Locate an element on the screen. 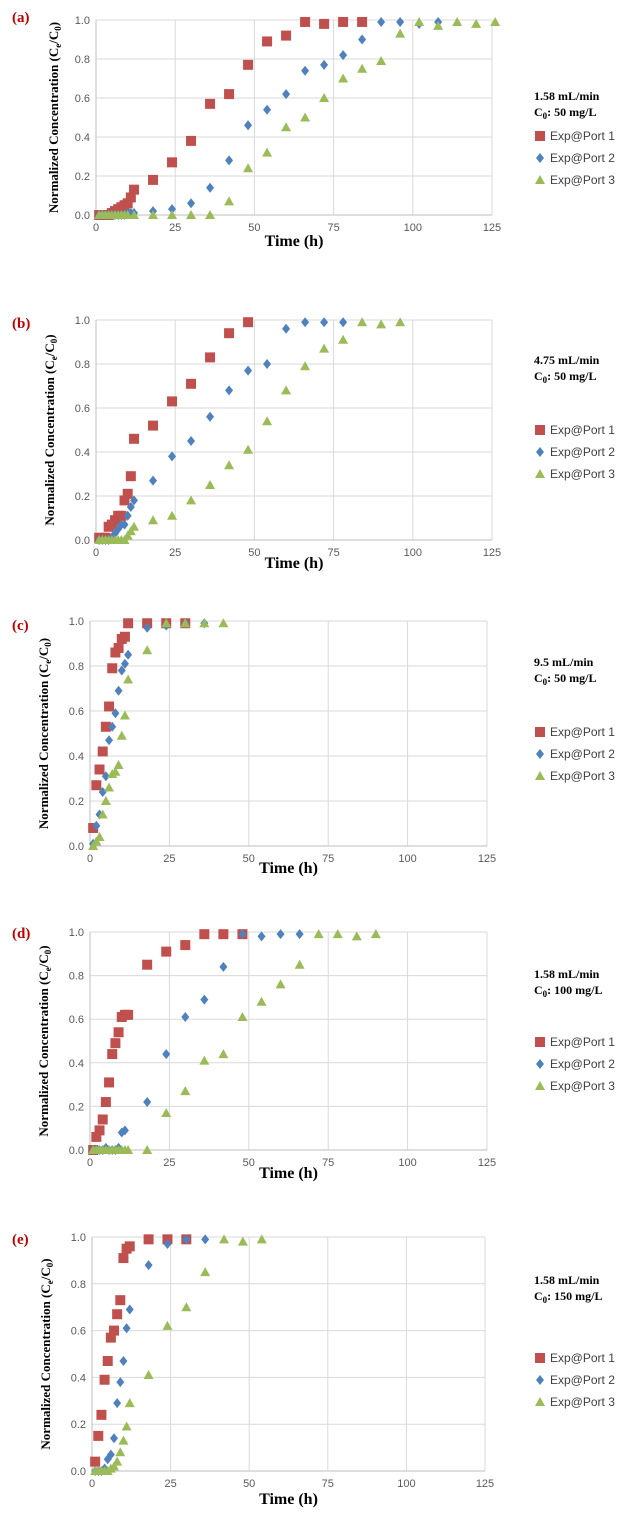  y-axis-label: Normalized Concentration (Ce/C0) is located at coordinates (46, 1353).